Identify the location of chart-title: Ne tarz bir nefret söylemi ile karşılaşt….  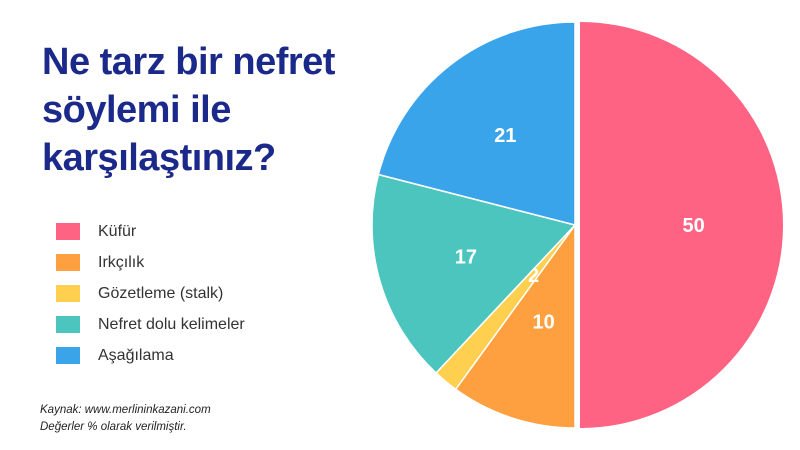
(188, 110).